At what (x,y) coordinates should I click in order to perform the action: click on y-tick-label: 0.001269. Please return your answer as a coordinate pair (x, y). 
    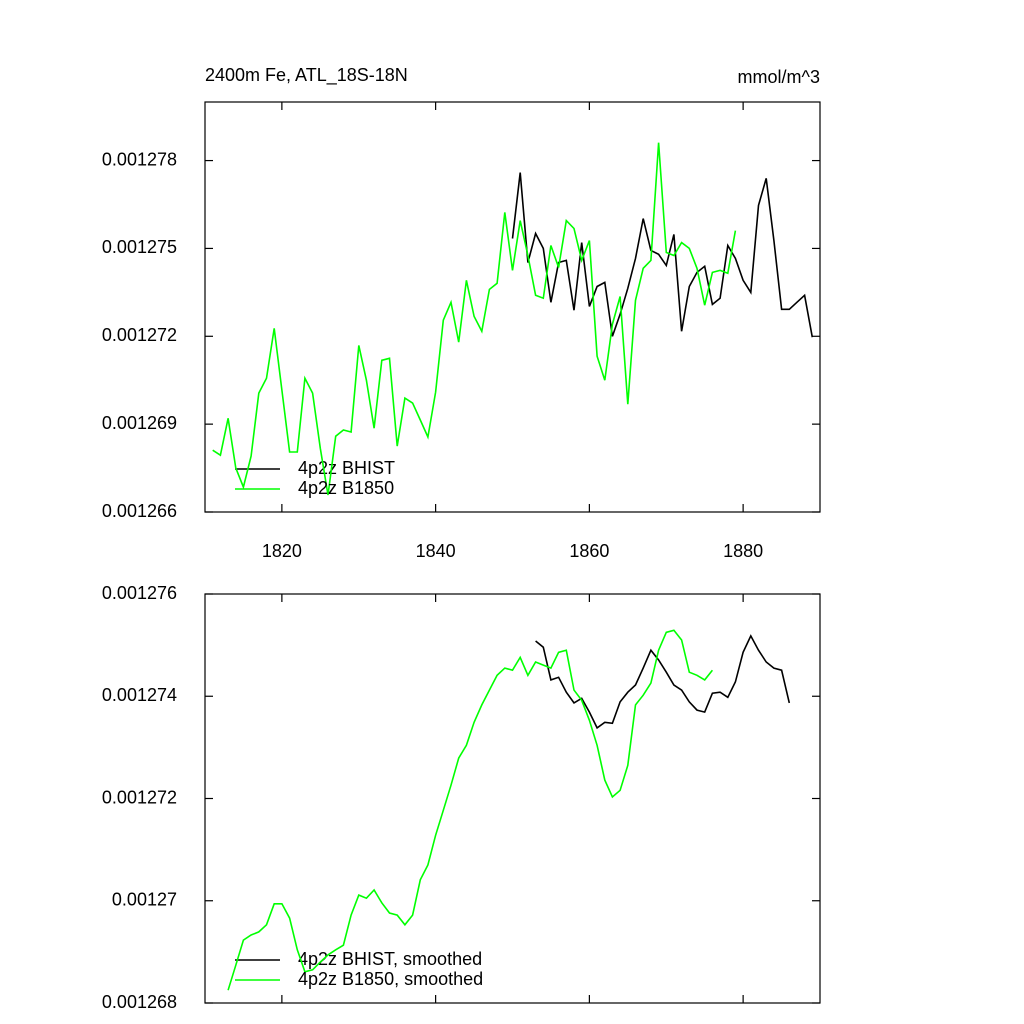
    Looking at the image, I should click on (139, 423).